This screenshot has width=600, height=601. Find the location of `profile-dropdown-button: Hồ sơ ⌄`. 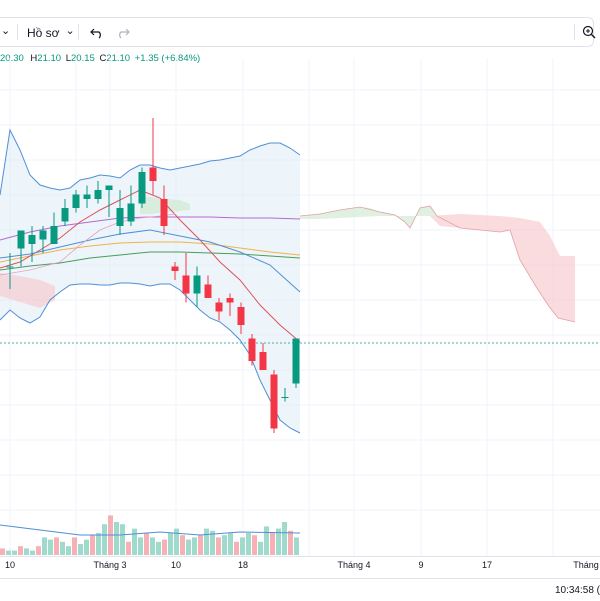

profile-dropdown-button: Hồ sơ ⌄ is located at coordinates (51, 33).